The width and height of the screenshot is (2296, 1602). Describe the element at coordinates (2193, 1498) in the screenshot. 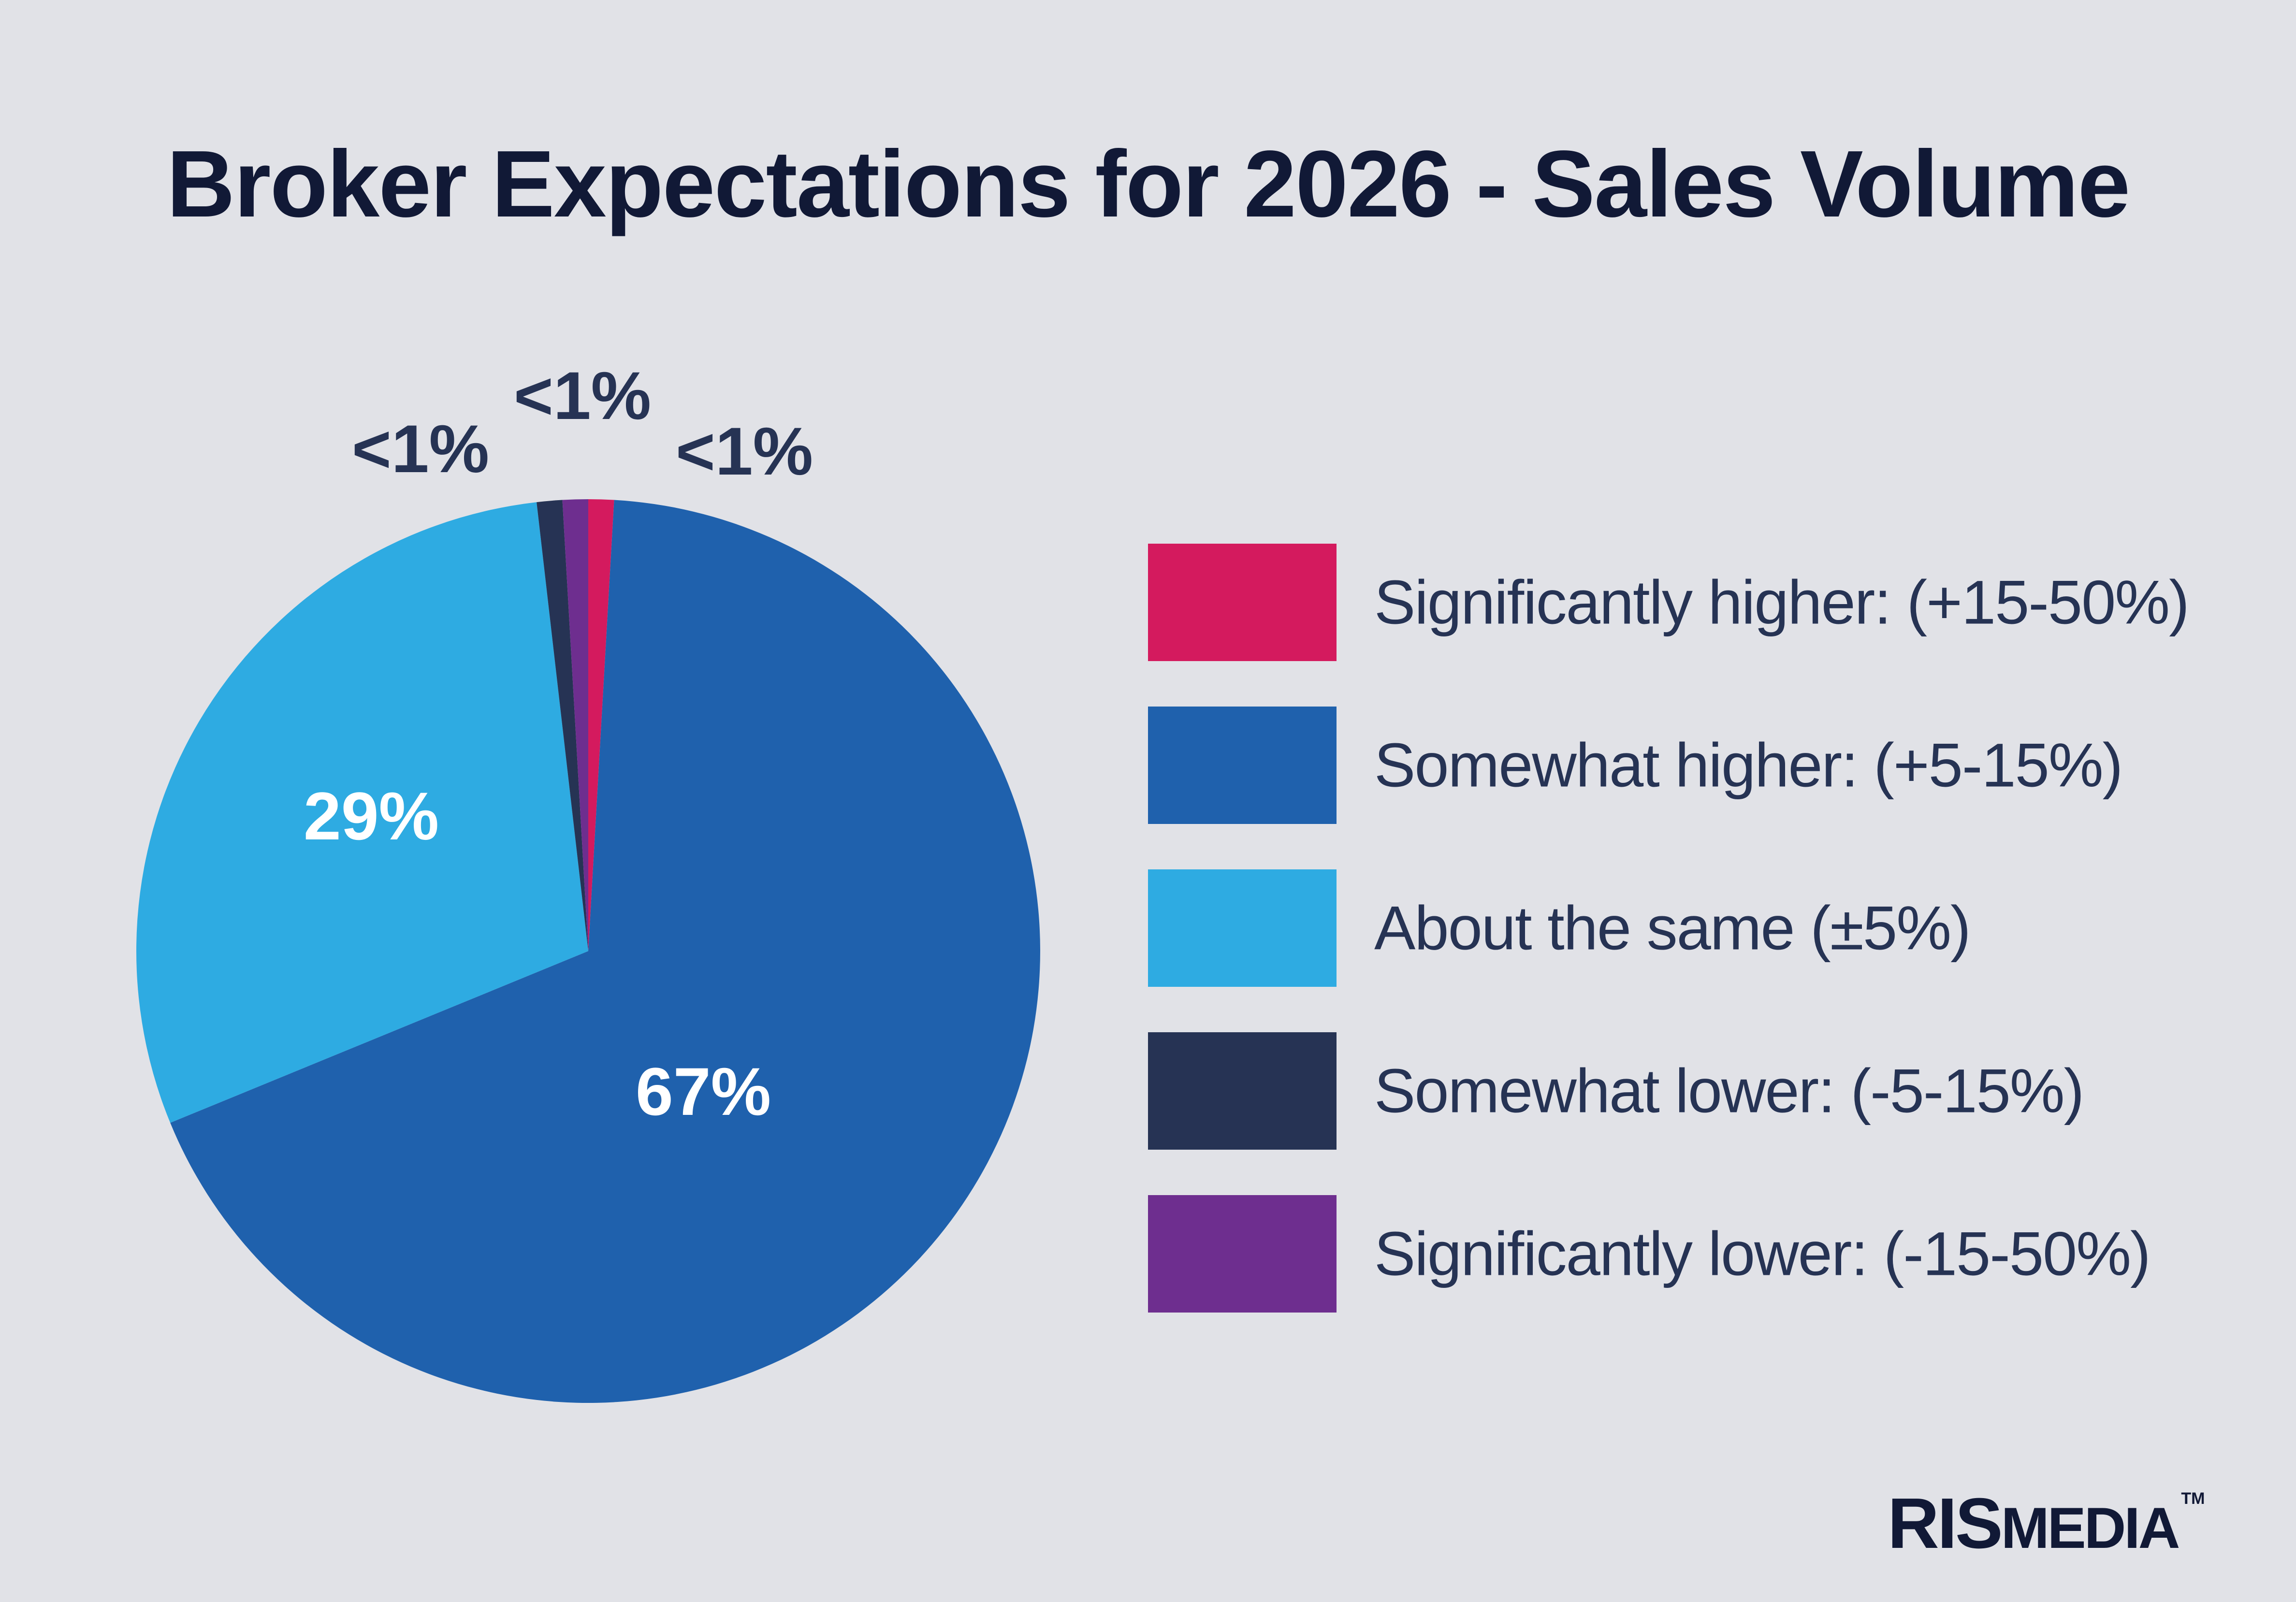

I see `trademark-symbol: TM` at that location.